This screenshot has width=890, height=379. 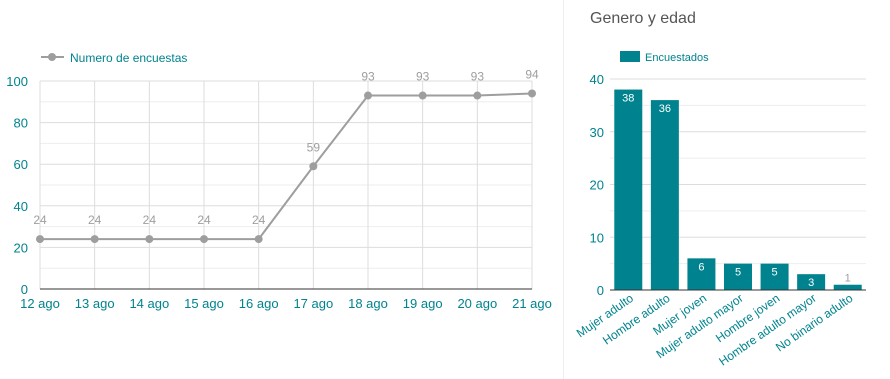 What do you see at coordinates (597, 237) in the screenshot?
I see `y-tick-label: 10` at bounding box center [597, 237].